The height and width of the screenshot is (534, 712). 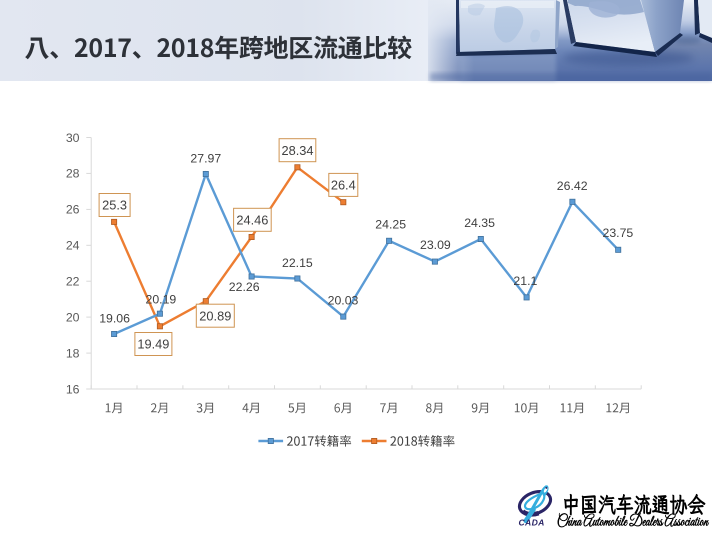 What do you see at coordinates (73, 210) in the screenshot?
I see `svg-text: 26` at bounding box center [73, 210].